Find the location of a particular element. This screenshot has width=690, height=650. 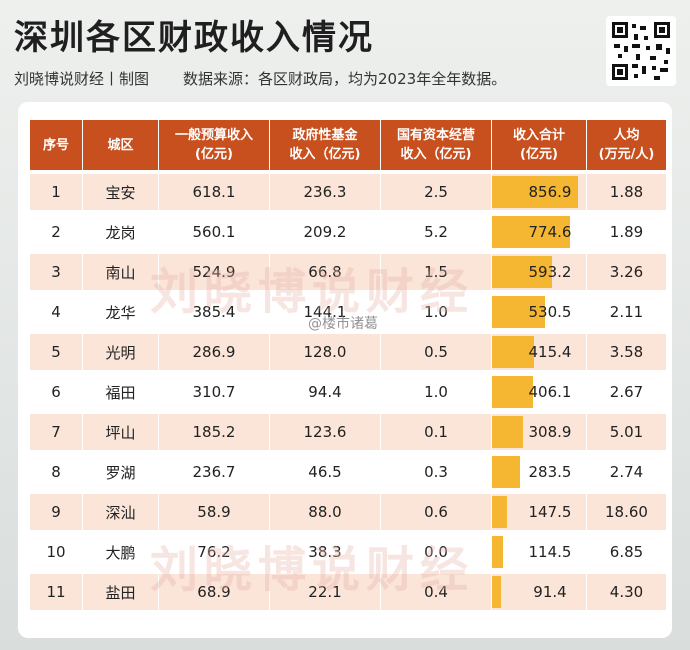

cell-district: 罗湖 is located at coordinates (120, 472).